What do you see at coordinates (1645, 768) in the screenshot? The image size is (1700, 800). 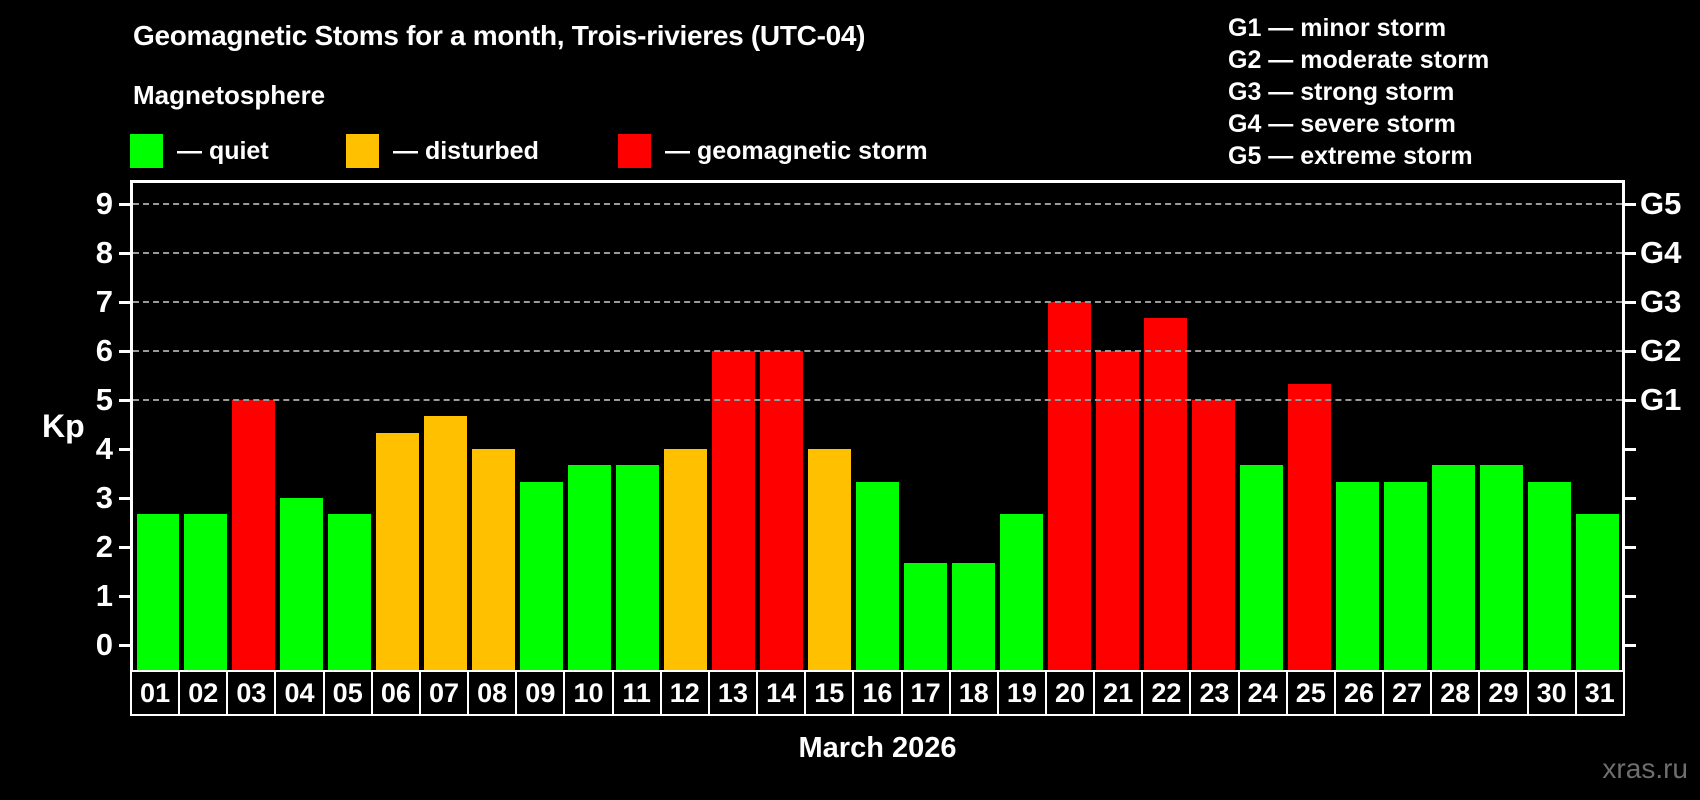 I see `watermark: xras.ru` at bounding box center [1645, 768].